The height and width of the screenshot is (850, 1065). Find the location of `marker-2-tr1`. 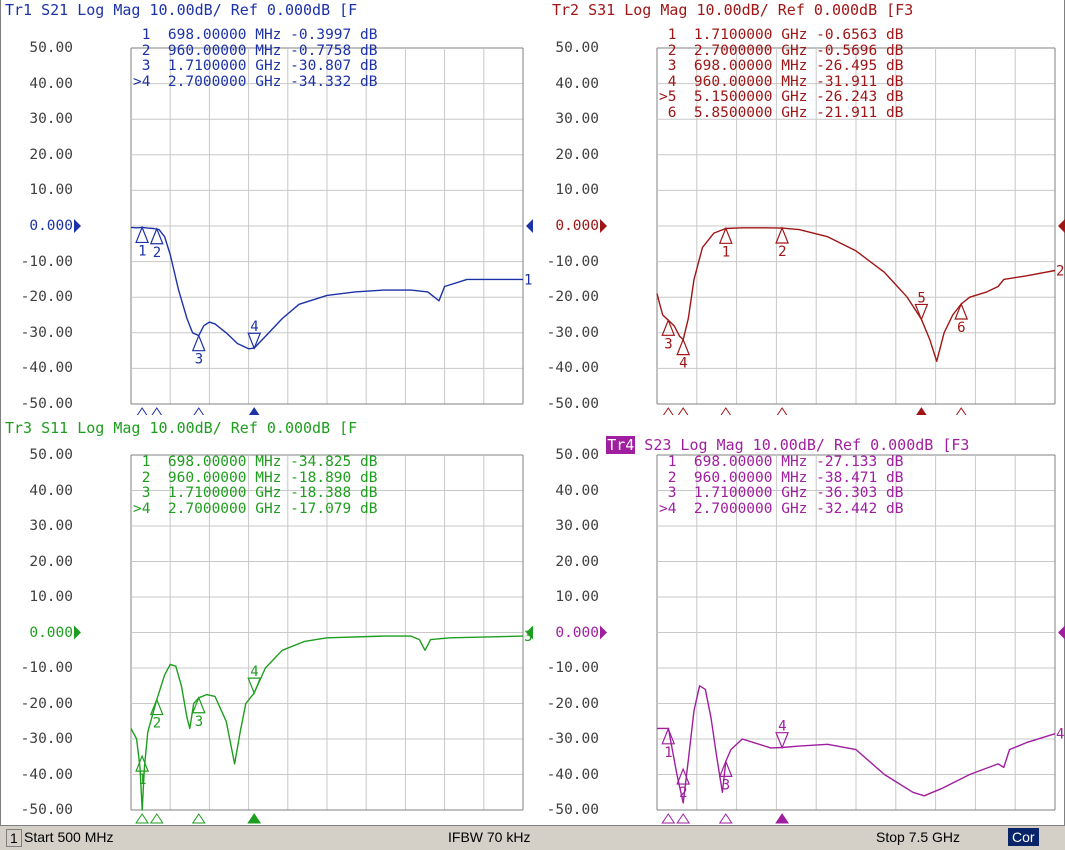

marker-2-tr1 is located at coordinates (156, 236).